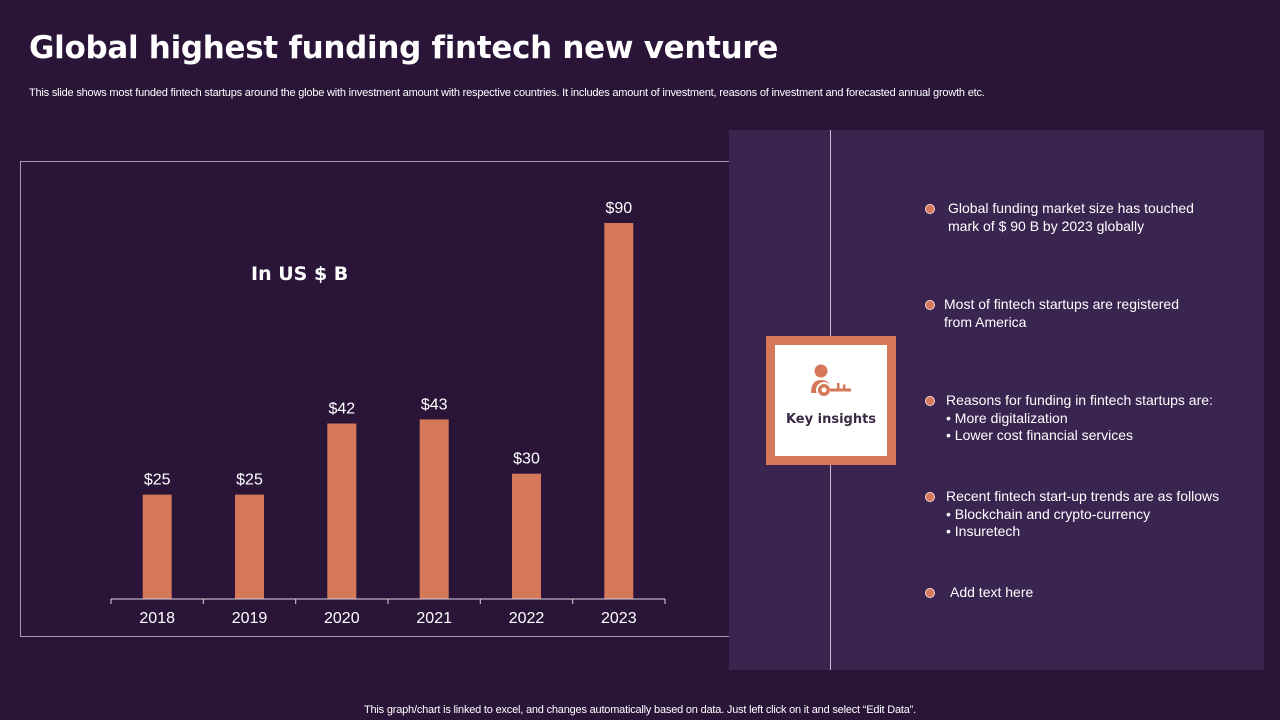 The width and height of the screenshot is (1280, 720). What do you see at coordinates (1061, 304) in the screenshot?
I see `insight-2-line-1: Most of fintech startups are registered` at bounding box center [1061, 304].